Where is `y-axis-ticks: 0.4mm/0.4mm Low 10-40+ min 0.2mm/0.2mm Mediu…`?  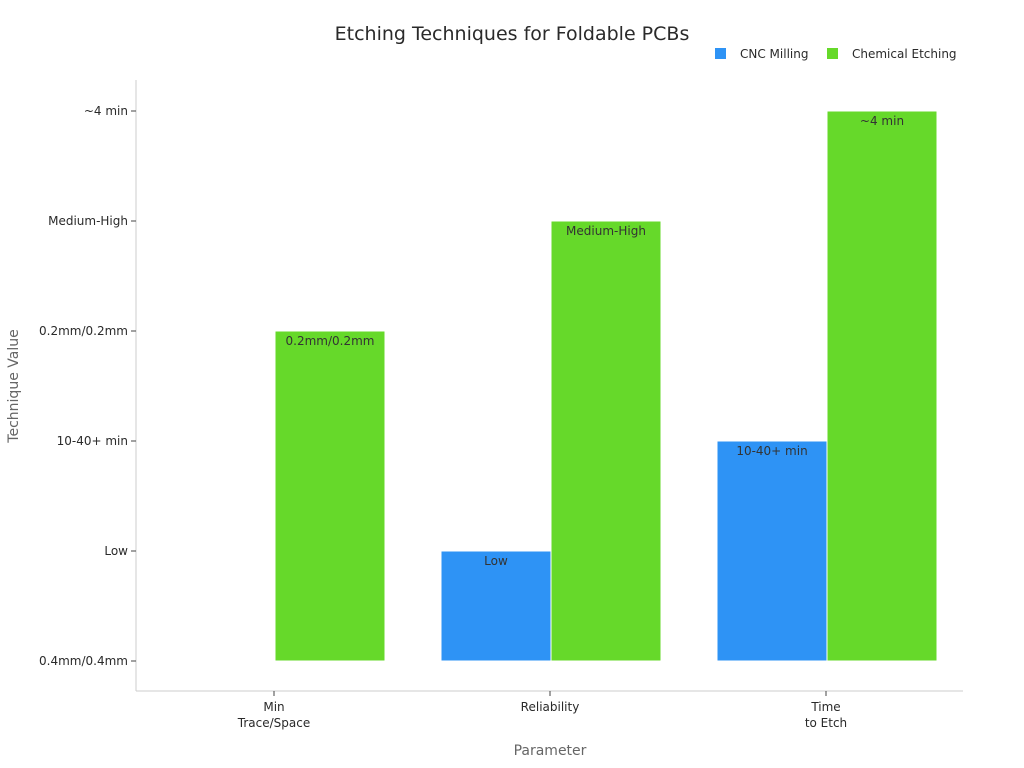 y-axis-ticks: 0.4mm/0.4mm Low 10-40+ min 0.2mm/0.2mm Mediu… is located at coordinates (87, 386).